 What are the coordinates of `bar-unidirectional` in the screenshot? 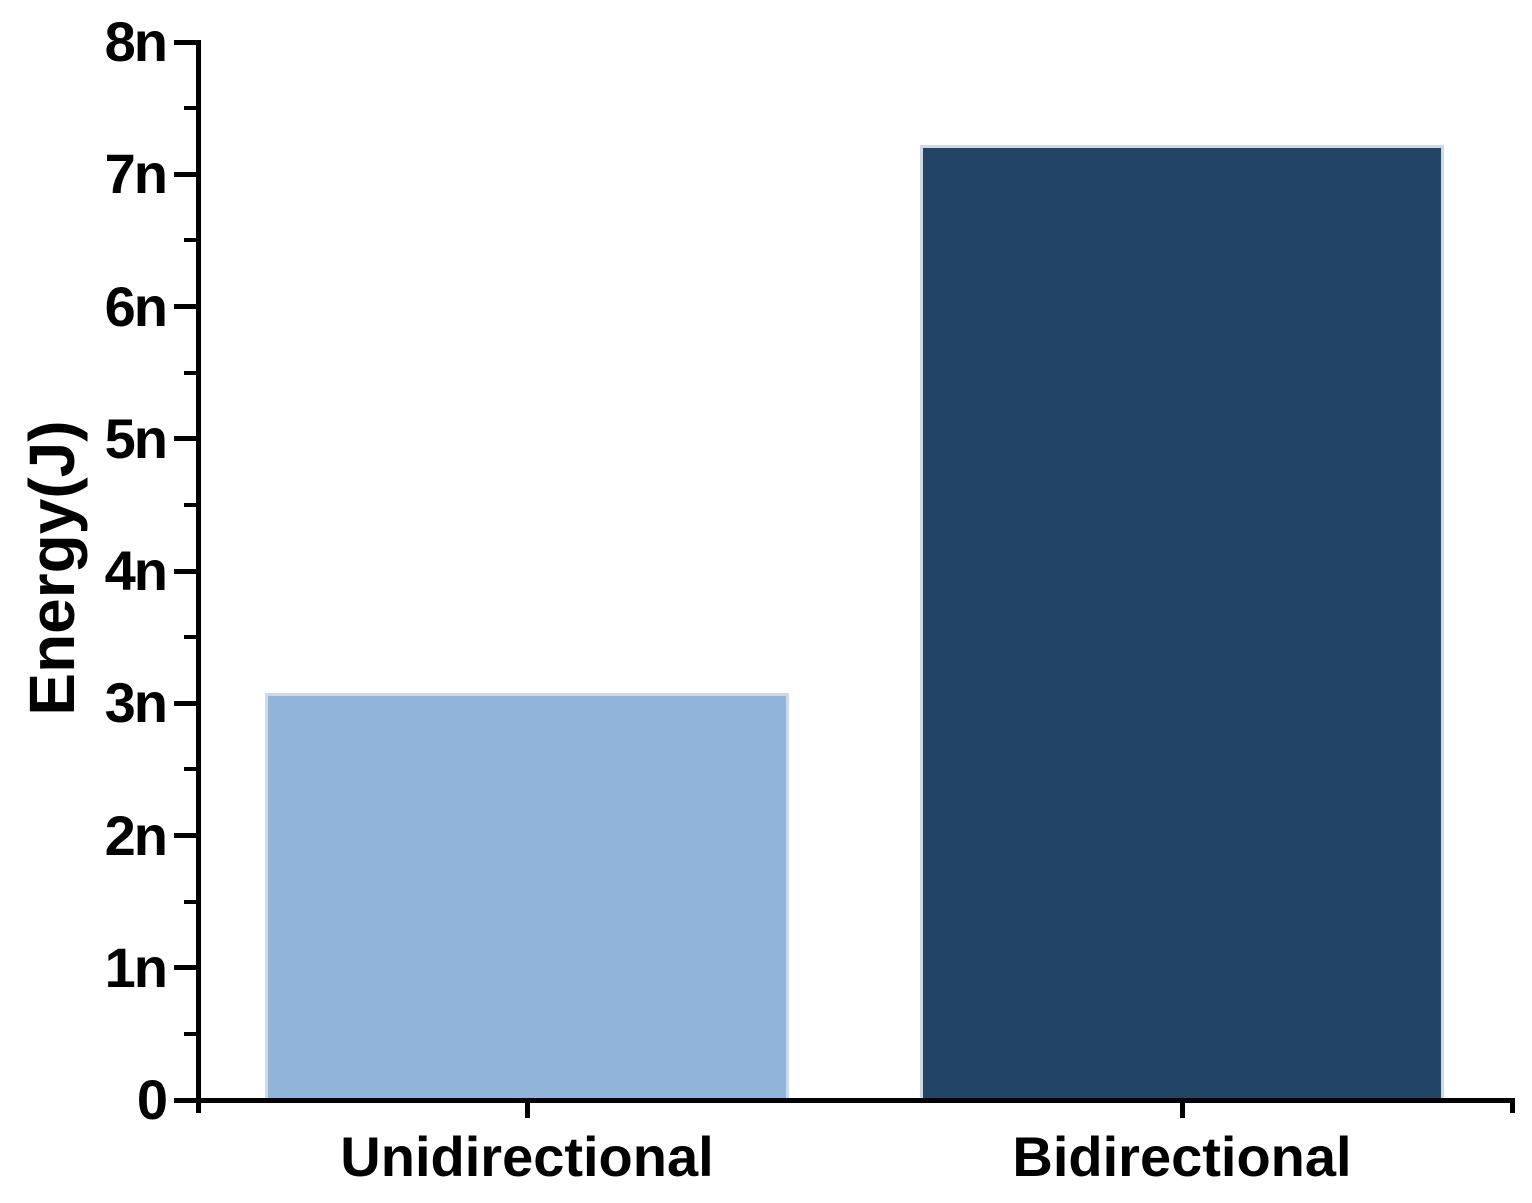 It's located at (527, 896).